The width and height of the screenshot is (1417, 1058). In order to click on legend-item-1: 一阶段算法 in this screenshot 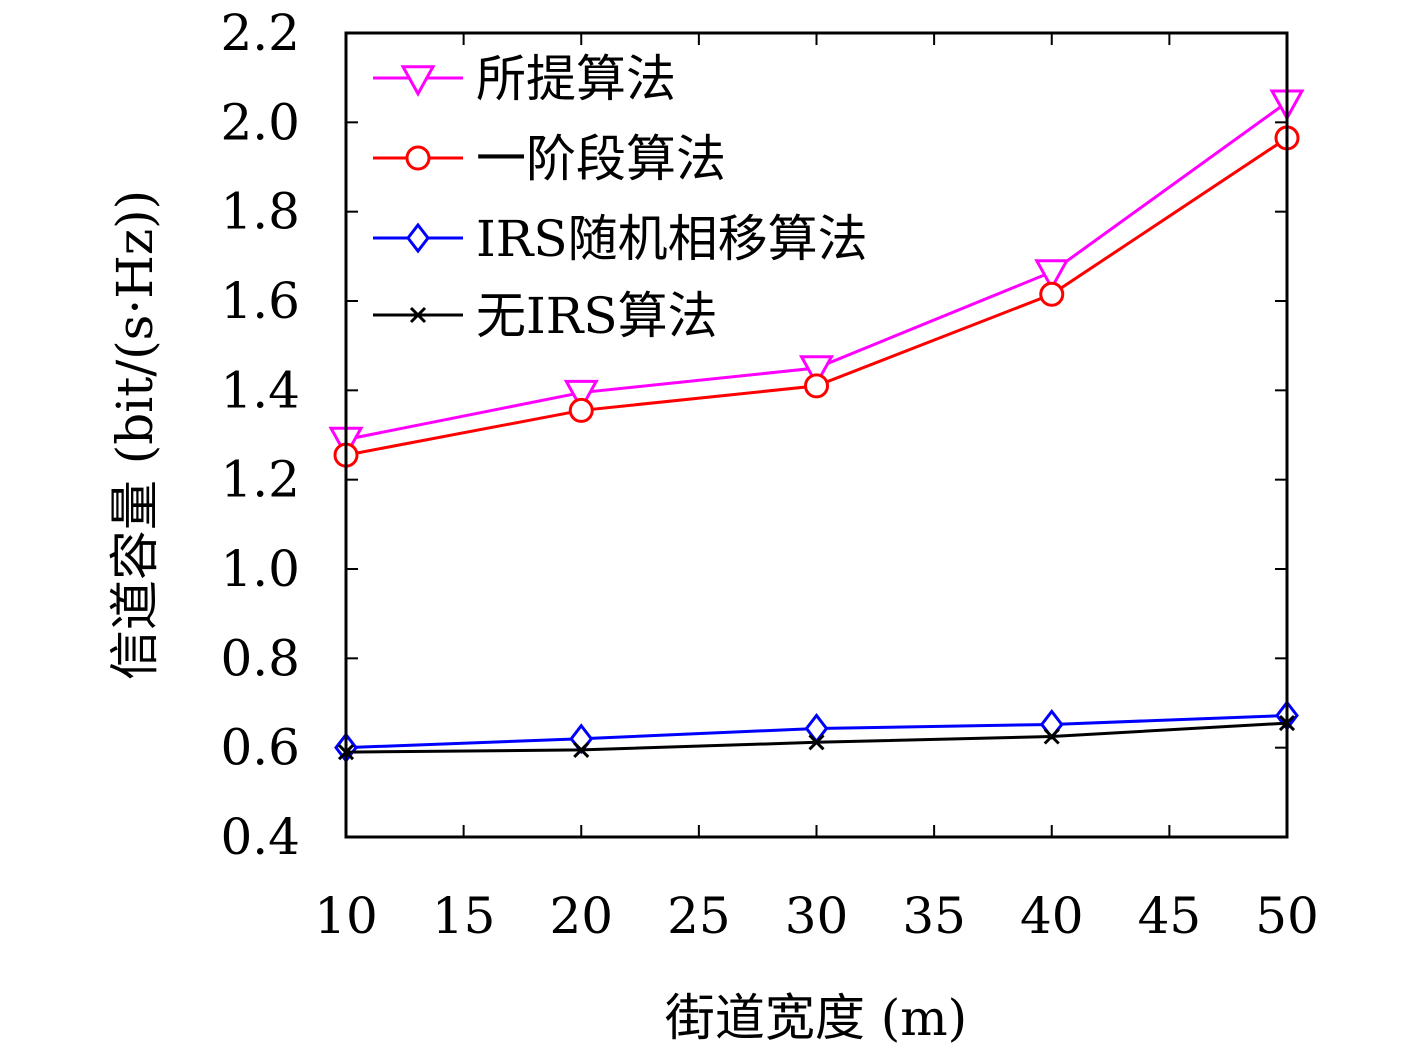, I will do `click(549, 159)`.